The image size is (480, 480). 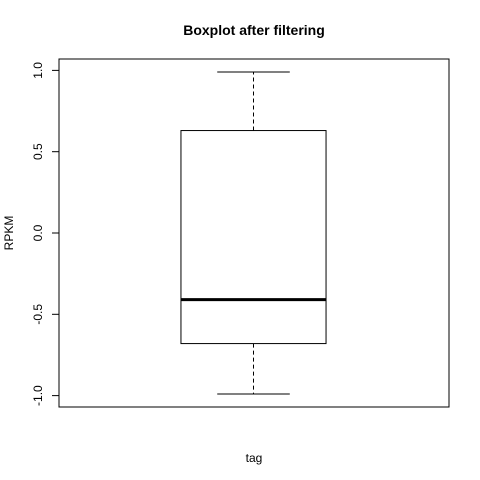 I want to click on y-tick-label: 0.5, so click(x=38, y=151).